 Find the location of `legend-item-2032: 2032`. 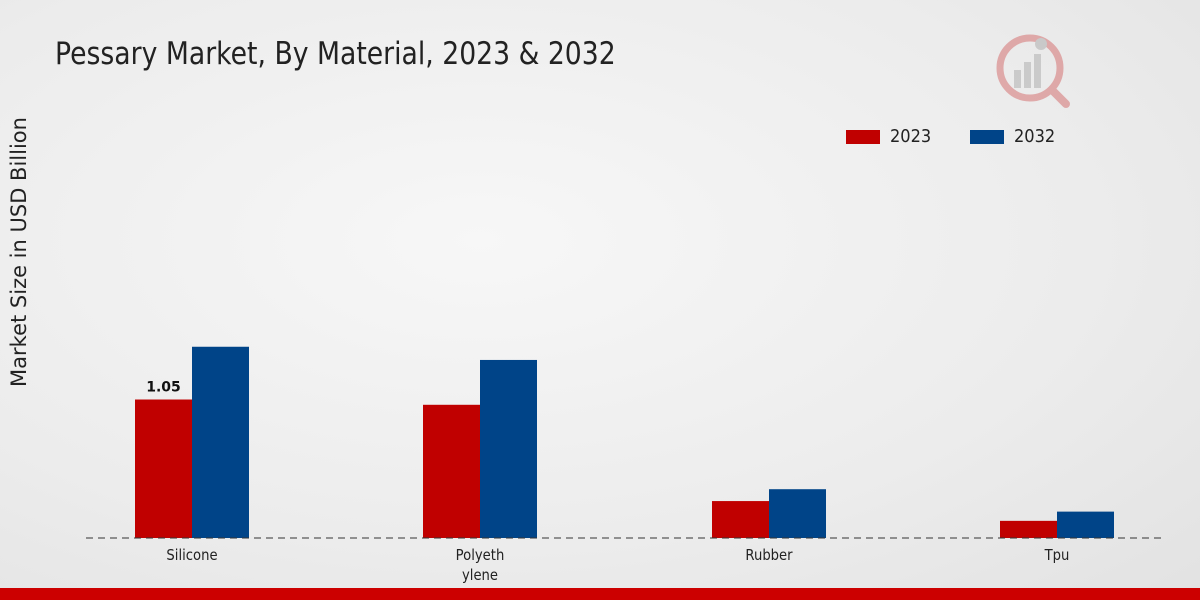

legend-item-2032: 2032 is located at coordinates (1014, 136).